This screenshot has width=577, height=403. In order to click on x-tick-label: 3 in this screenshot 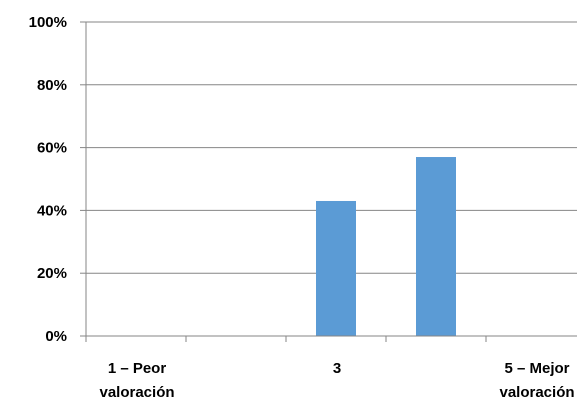, I will do `click(337, 368)`.